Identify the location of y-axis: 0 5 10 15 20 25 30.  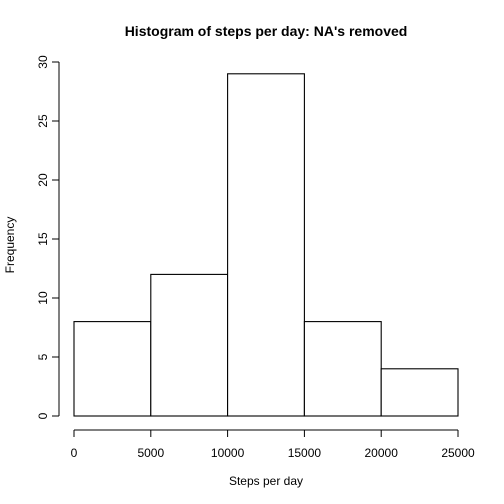
(48, 237).